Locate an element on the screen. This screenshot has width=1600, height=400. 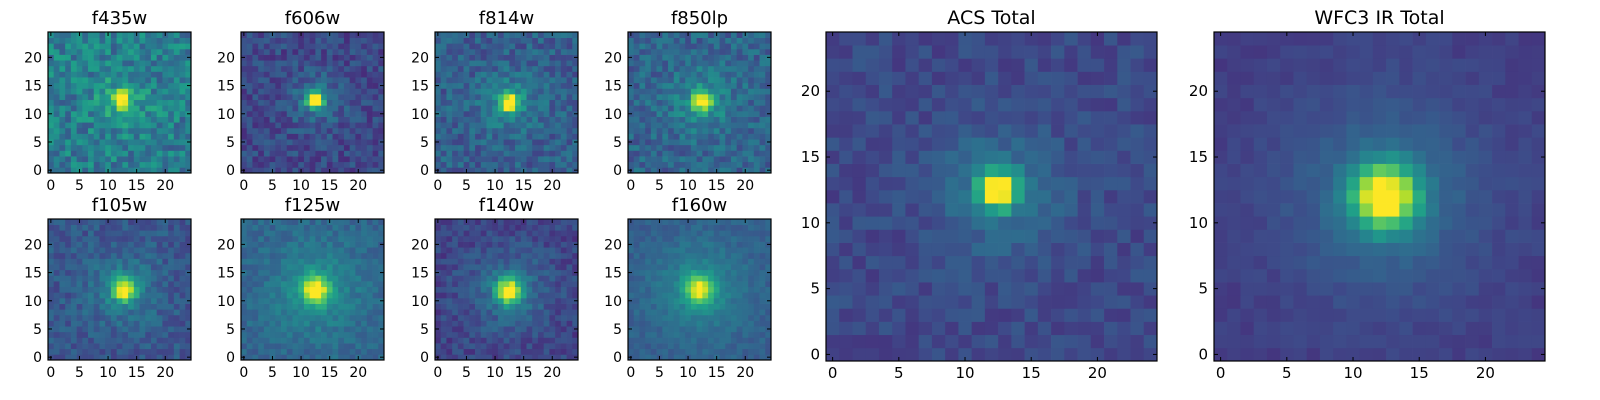
y-tick-label: 10 is located at coordinates (33, 115).